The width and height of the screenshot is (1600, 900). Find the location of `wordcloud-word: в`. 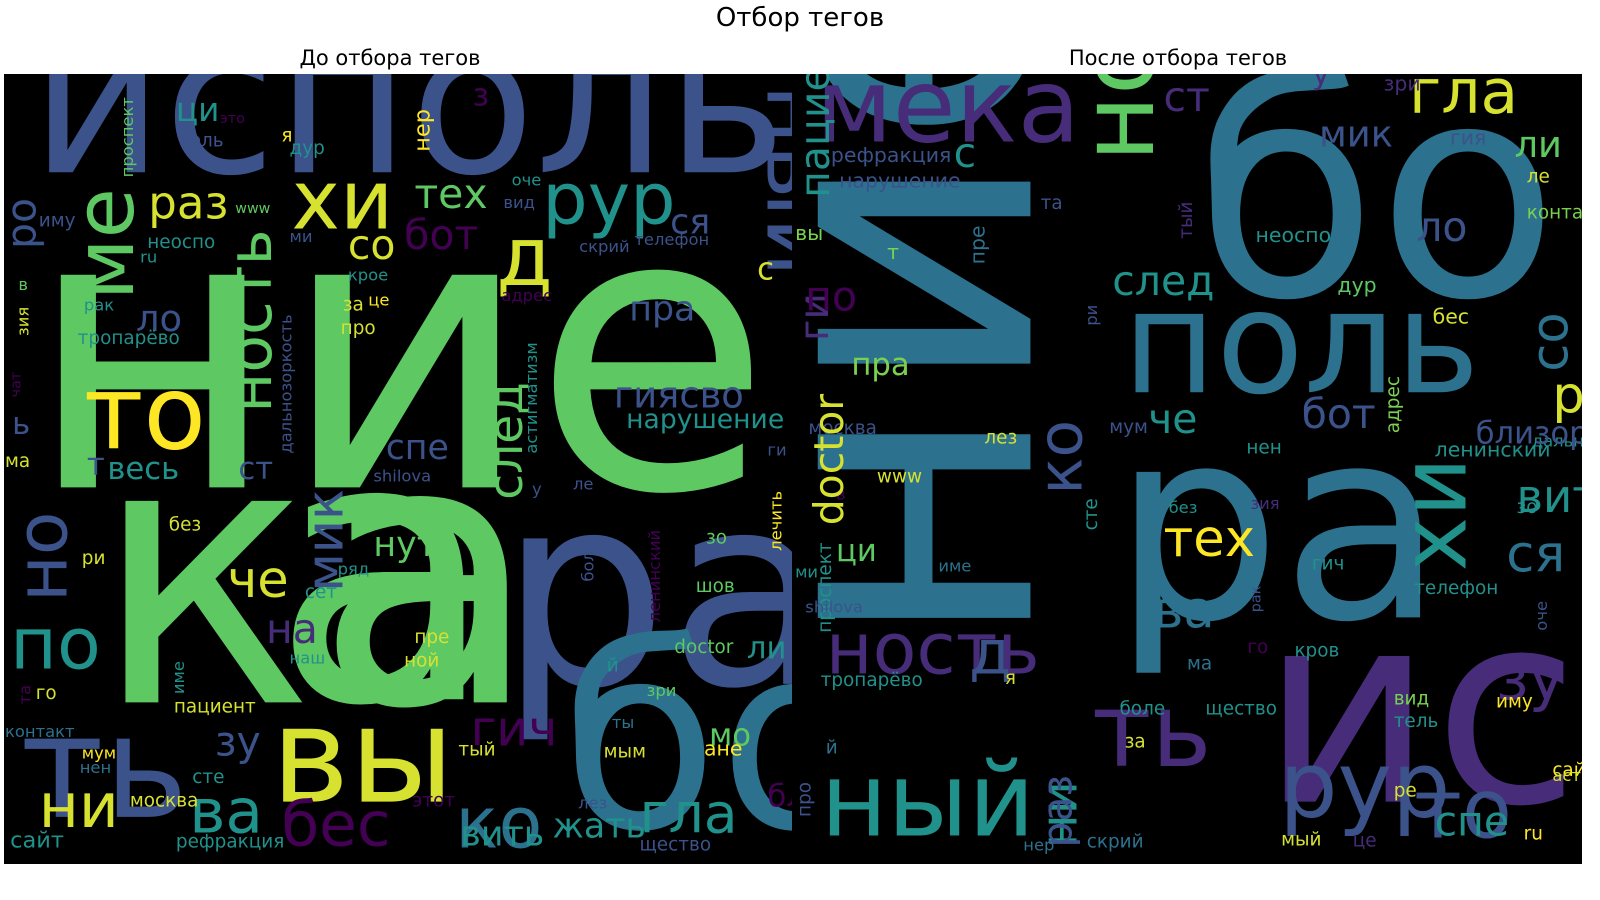

wordcloud-word: в is located at coordinates (841, 494).